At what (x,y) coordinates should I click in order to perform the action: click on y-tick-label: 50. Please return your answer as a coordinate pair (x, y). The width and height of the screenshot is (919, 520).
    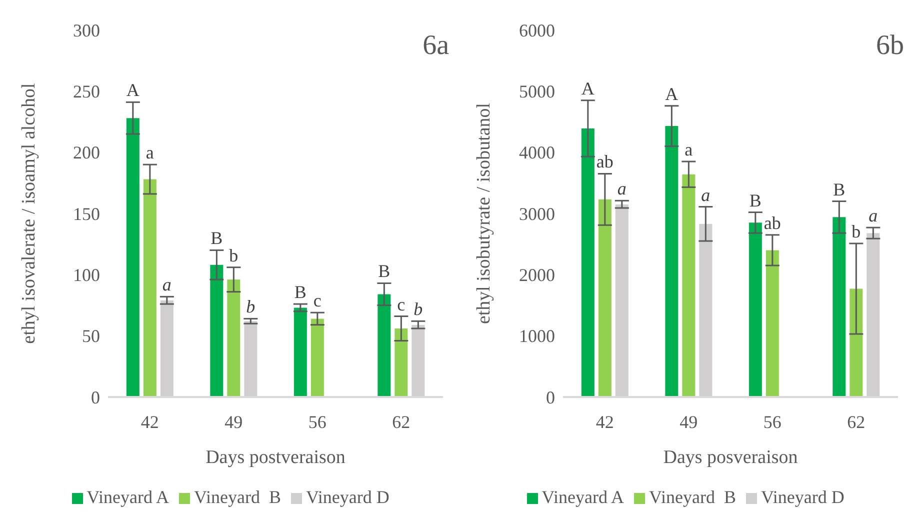
    Looking at the image, I should click on (91, 336).